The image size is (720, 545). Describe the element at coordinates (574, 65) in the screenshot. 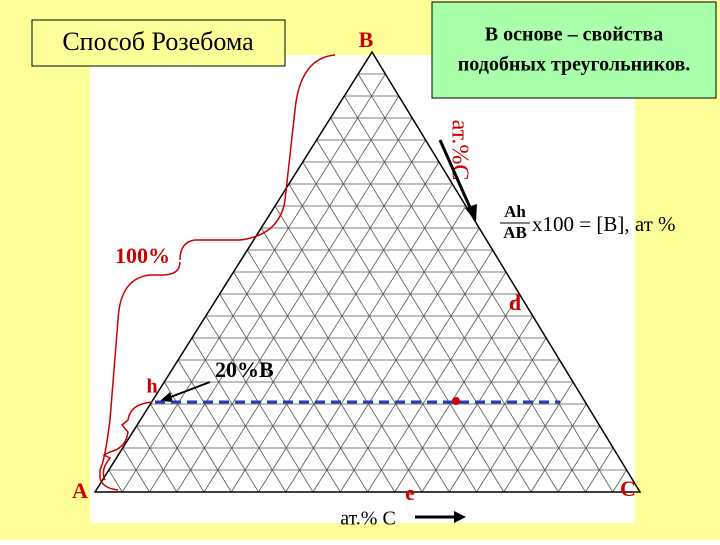

I see `note-line: подобных треугольников.` at that location.